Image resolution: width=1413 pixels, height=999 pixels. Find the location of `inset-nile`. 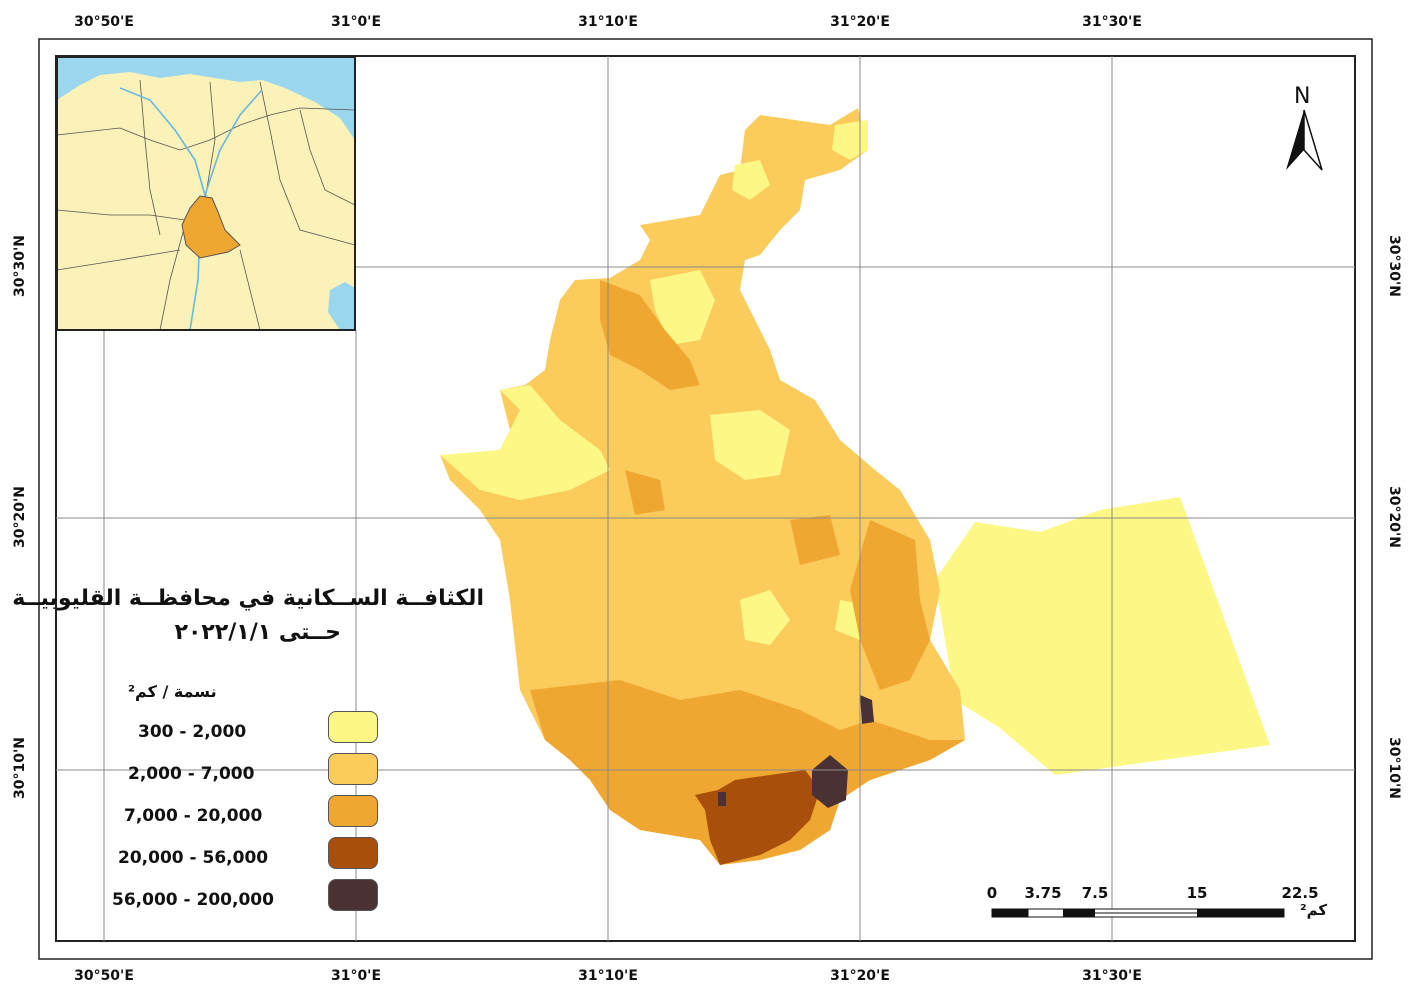

inset-nile is located at coordinates (191, 209).